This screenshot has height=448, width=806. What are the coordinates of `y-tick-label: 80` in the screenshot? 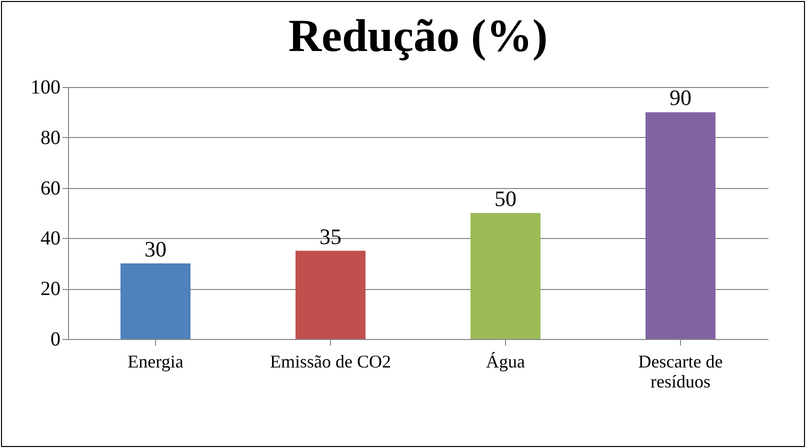 It's located at (50, 137).